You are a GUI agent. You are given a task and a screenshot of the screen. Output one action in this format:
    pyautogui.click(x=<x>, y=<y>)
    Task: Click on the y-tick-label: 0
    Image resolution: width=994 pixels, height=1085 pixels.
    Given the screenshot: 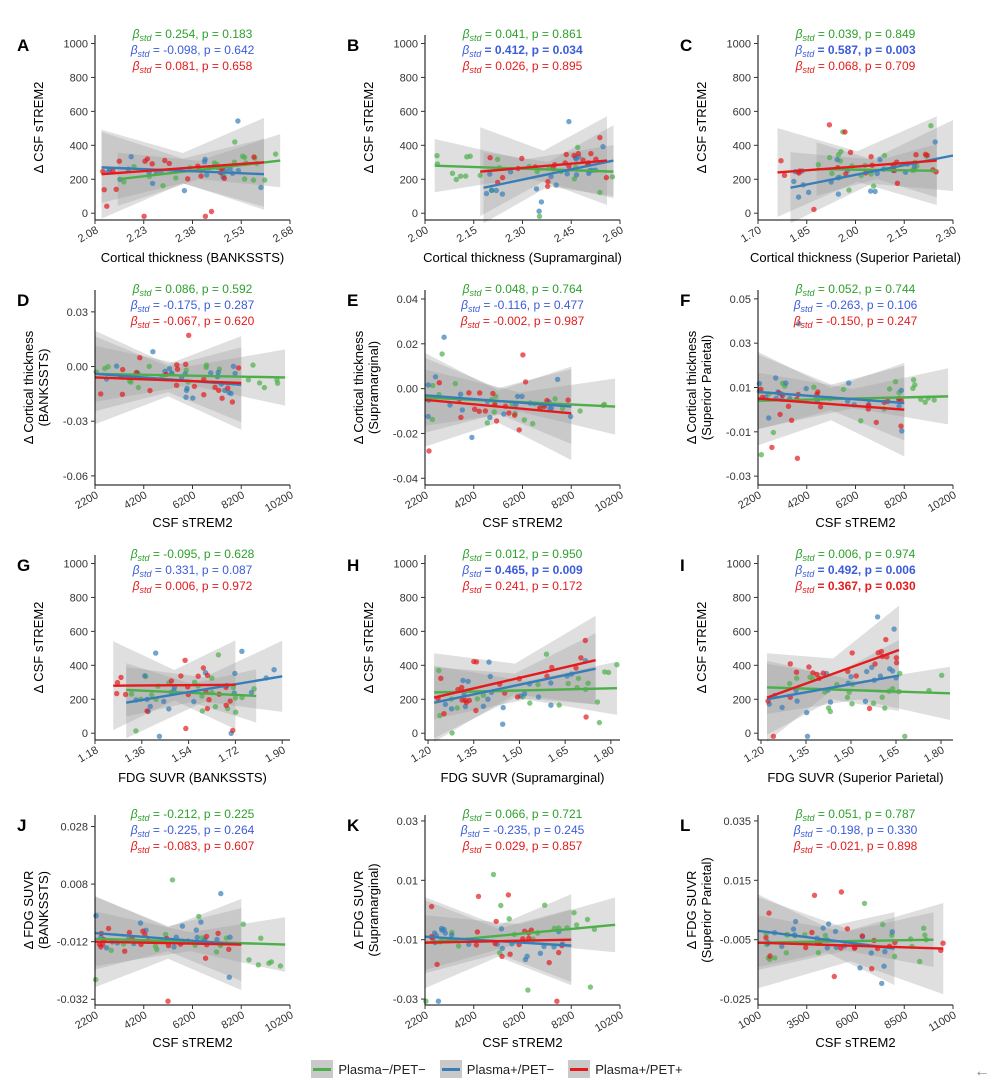 What is the action you would take?
    pyautogui.click(x=748, y=214)
    